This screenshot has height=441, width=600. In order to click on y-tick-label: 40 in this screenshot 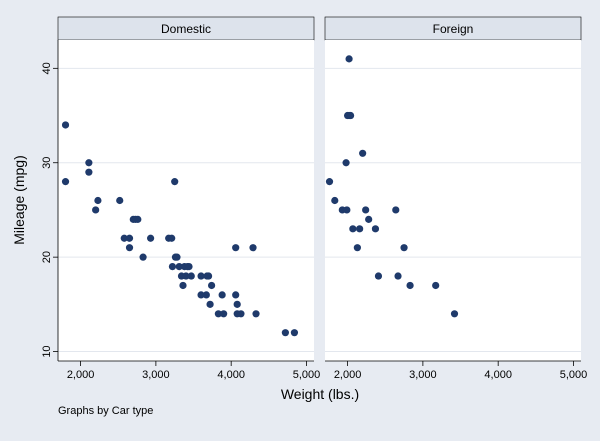, I will do `click(47, 68)`.